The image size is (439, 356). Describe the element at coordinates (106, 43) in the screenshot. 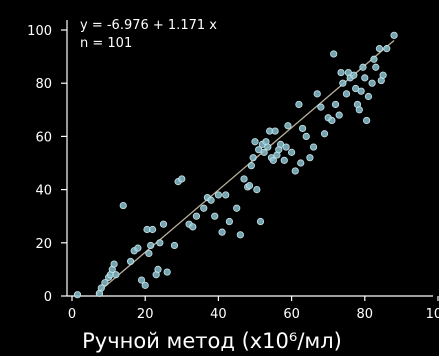

I see `count-annotation: n = 101` at that location.